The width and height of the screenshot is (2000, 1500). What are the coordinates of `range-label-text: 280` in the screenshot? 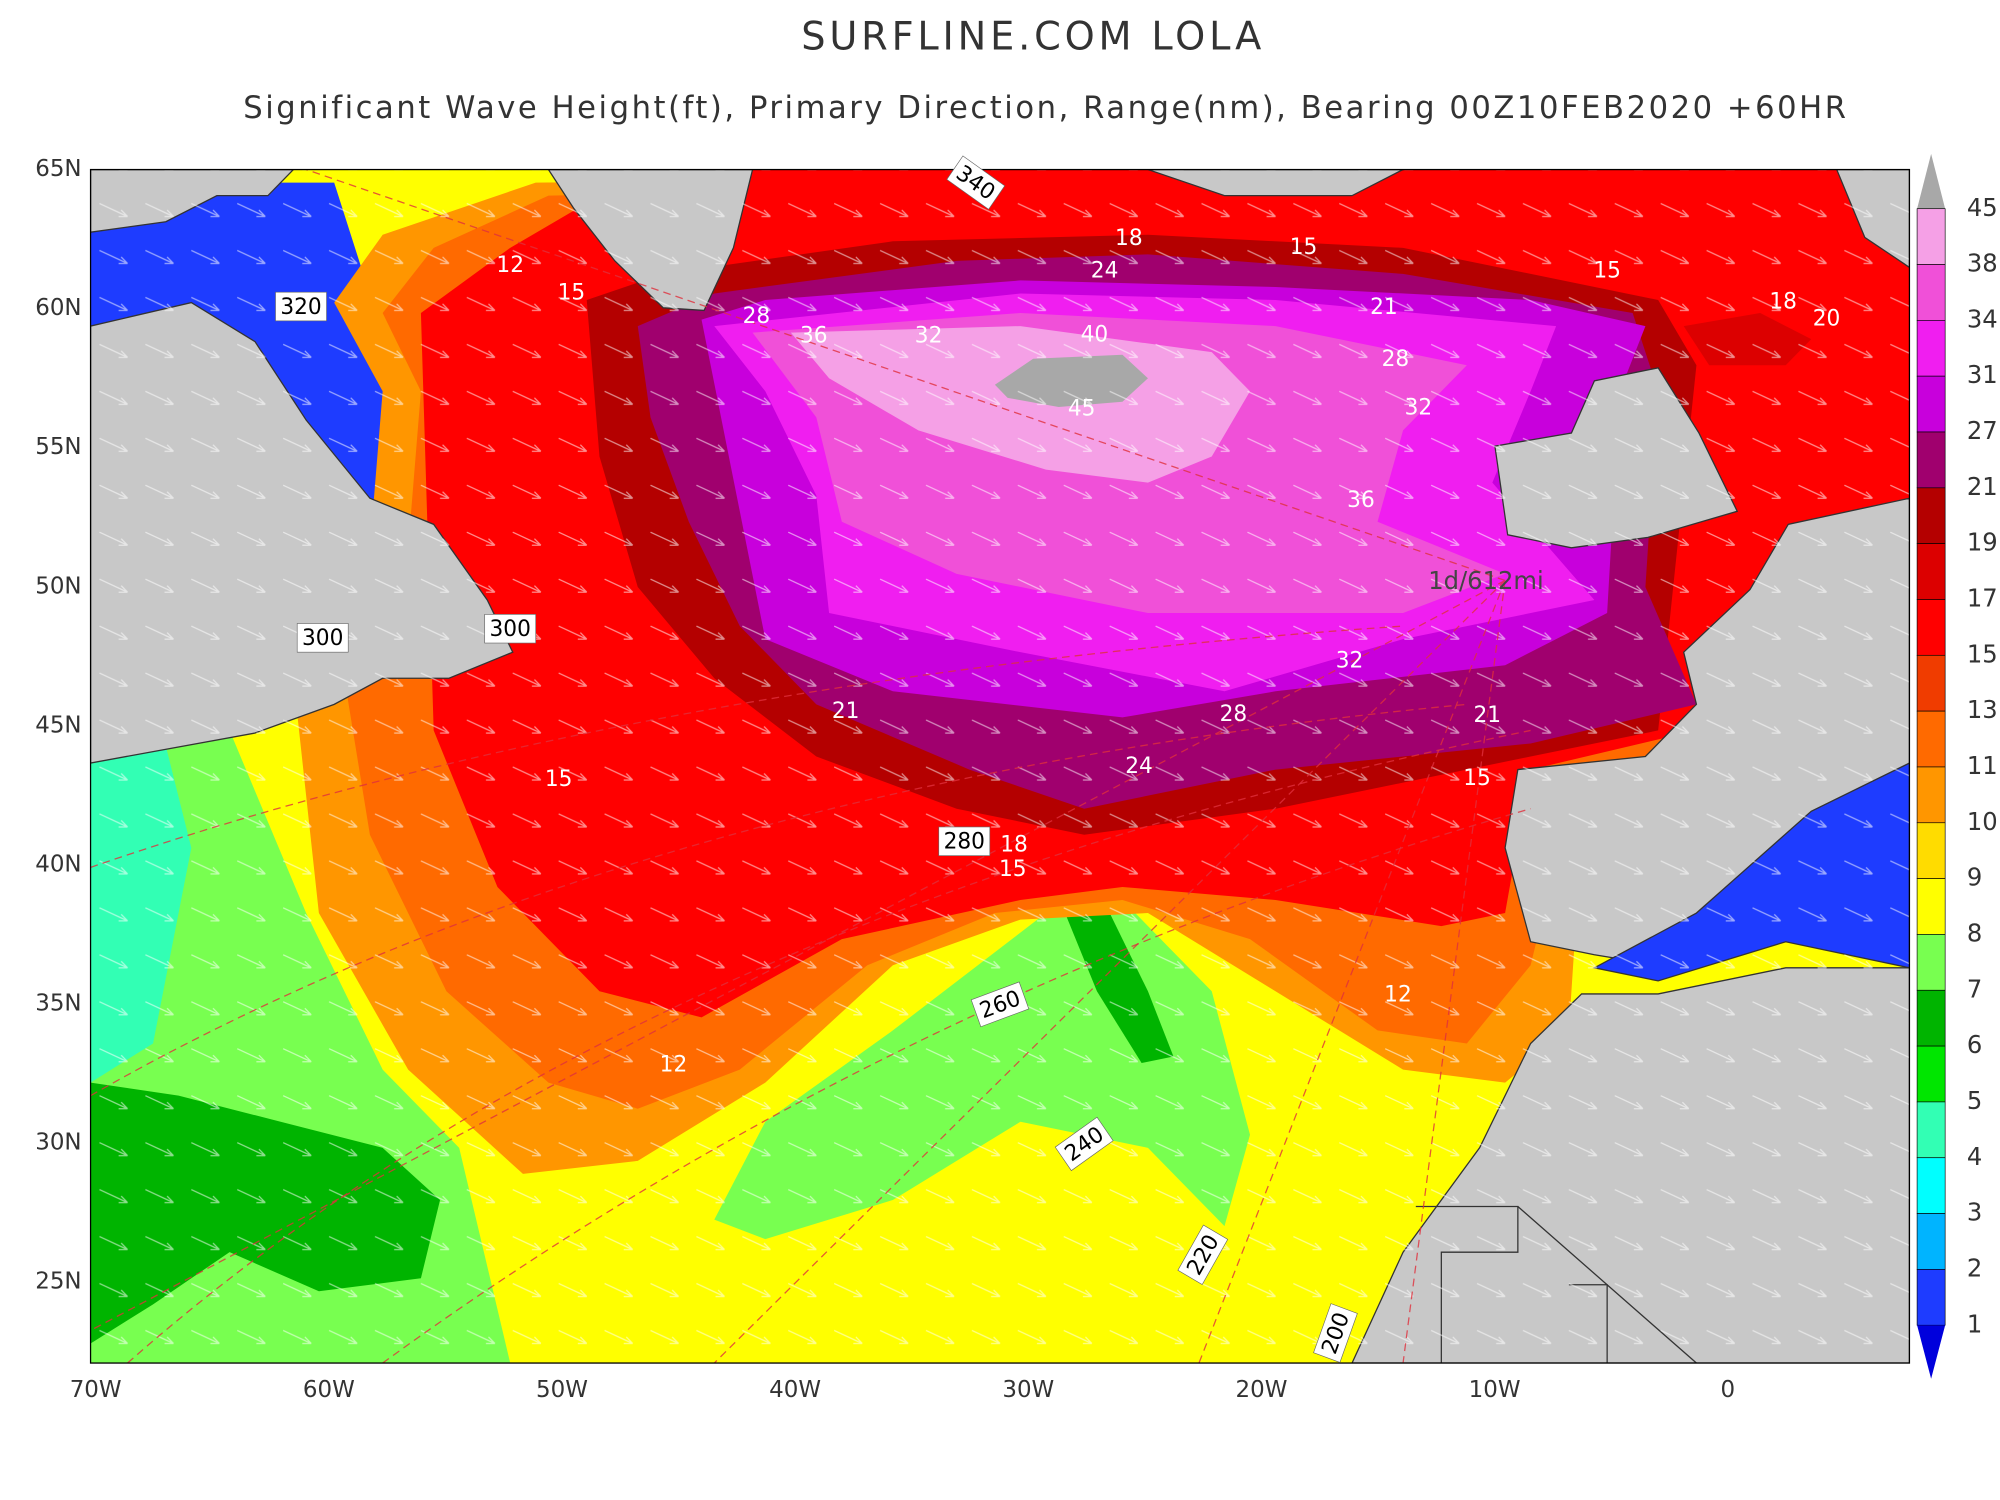 It's located at (964, 841).